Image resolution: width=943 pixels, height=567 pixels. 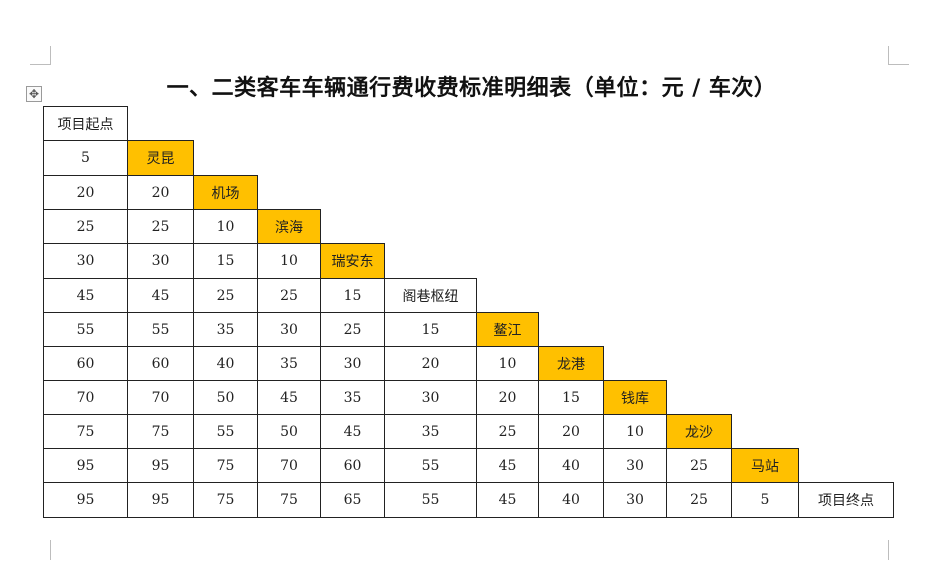 I want to click on station-cell: 瑞安东, so click(x=352, y=261).